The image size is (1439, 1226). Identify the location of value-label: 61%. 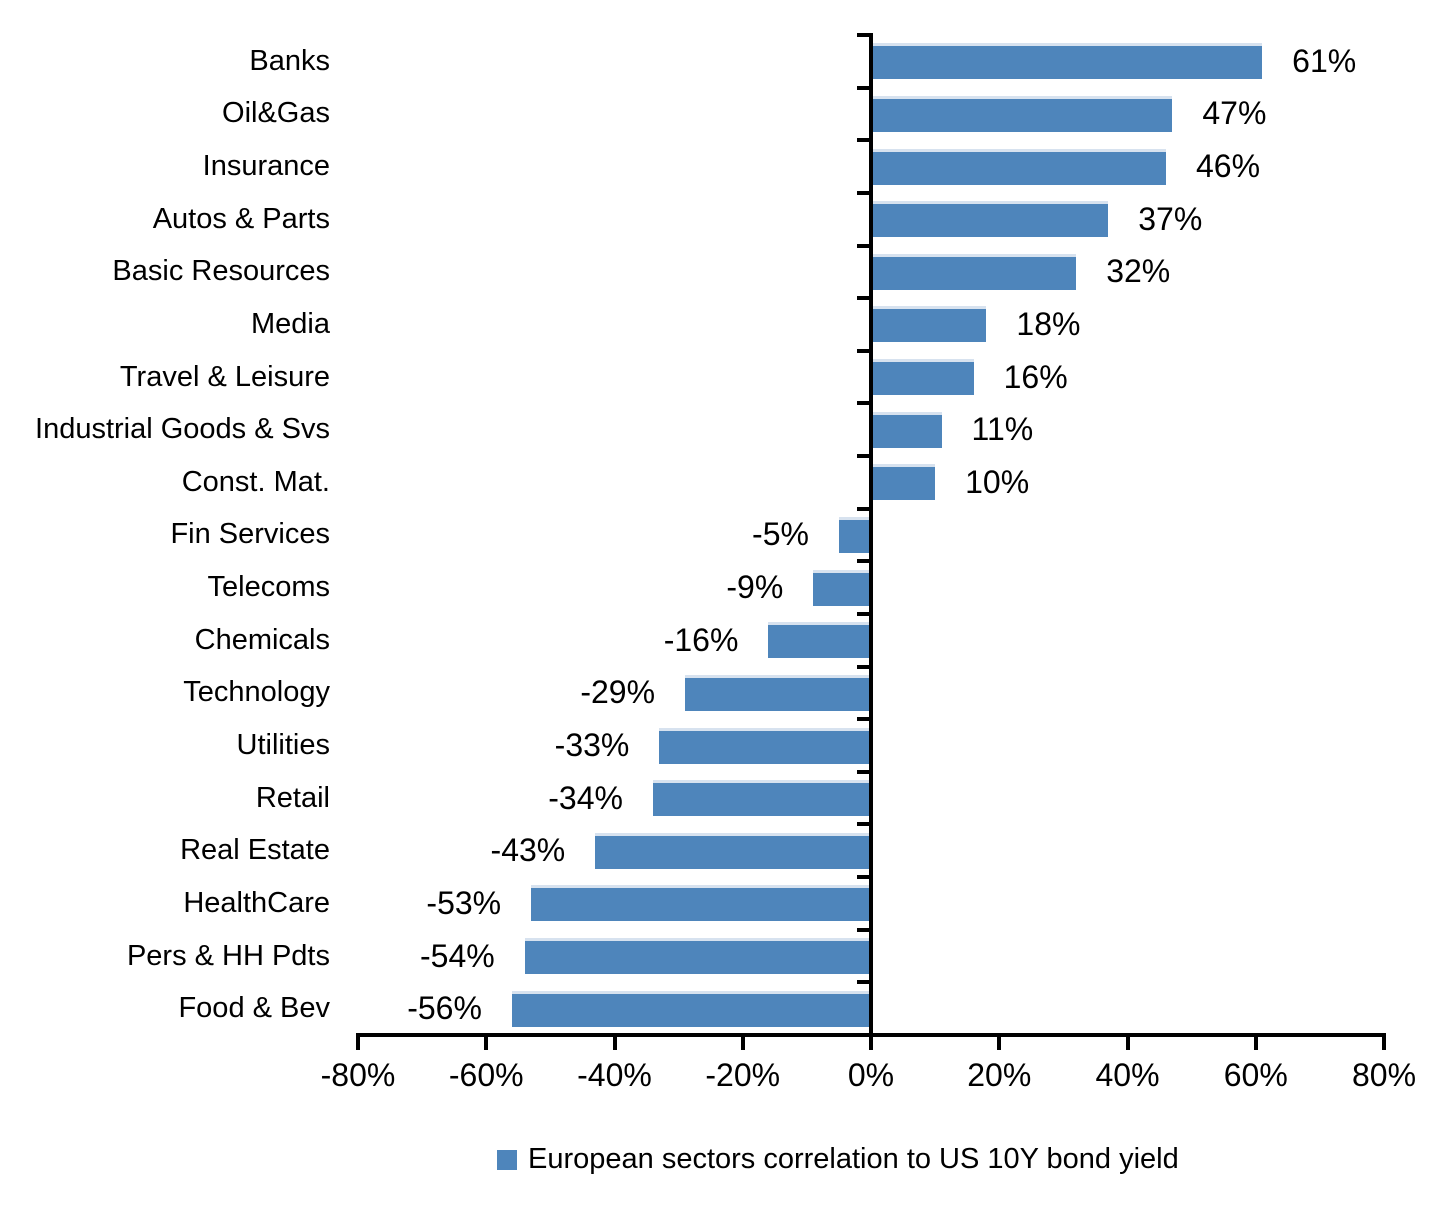
(1324, 60).